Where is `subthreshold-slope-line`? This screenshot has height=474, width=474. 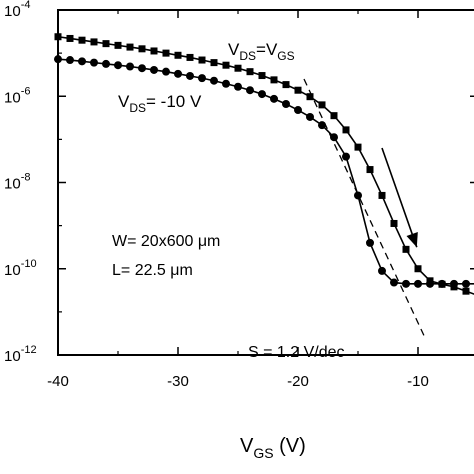
subthreshold-slope-line is located at coordinates (364, 207).